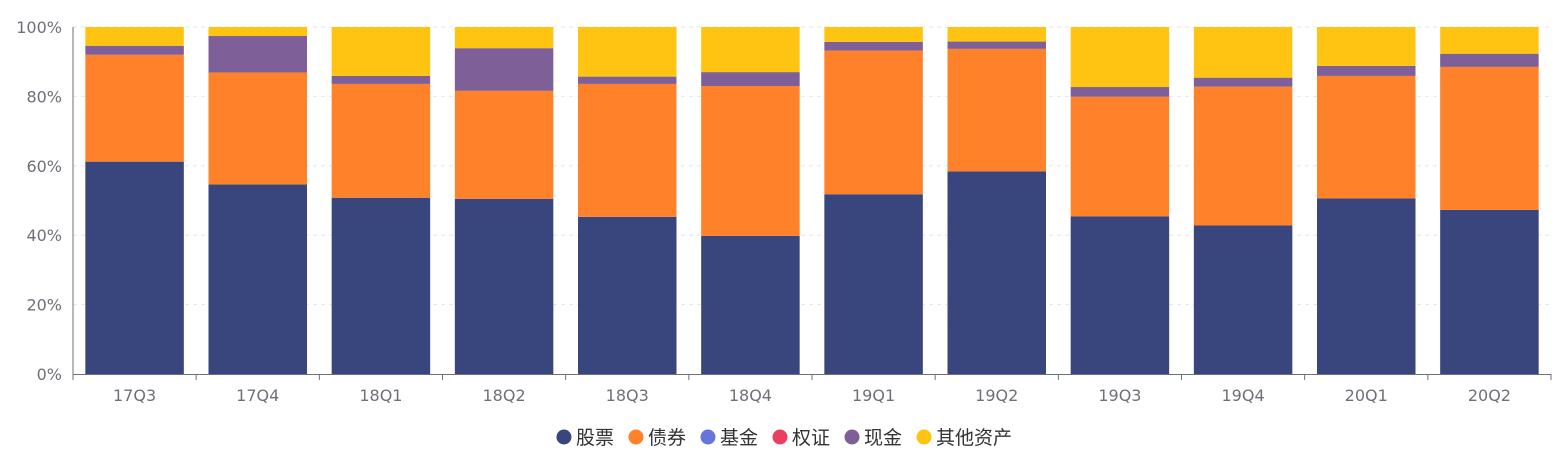 This screenshot has width=1568, height=470. Describe the element at coordinates (1119, 395) in the screenshot. I see `x-tick-label: 19Q3` at that location.